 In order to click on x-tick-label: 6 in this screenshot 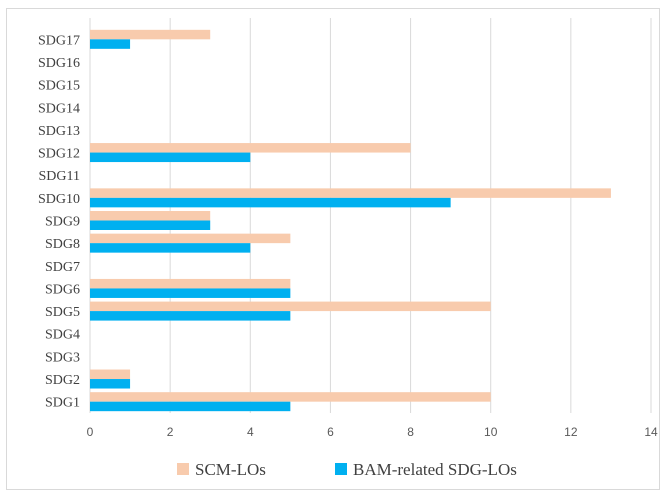, I will do `click(330, 432)`.